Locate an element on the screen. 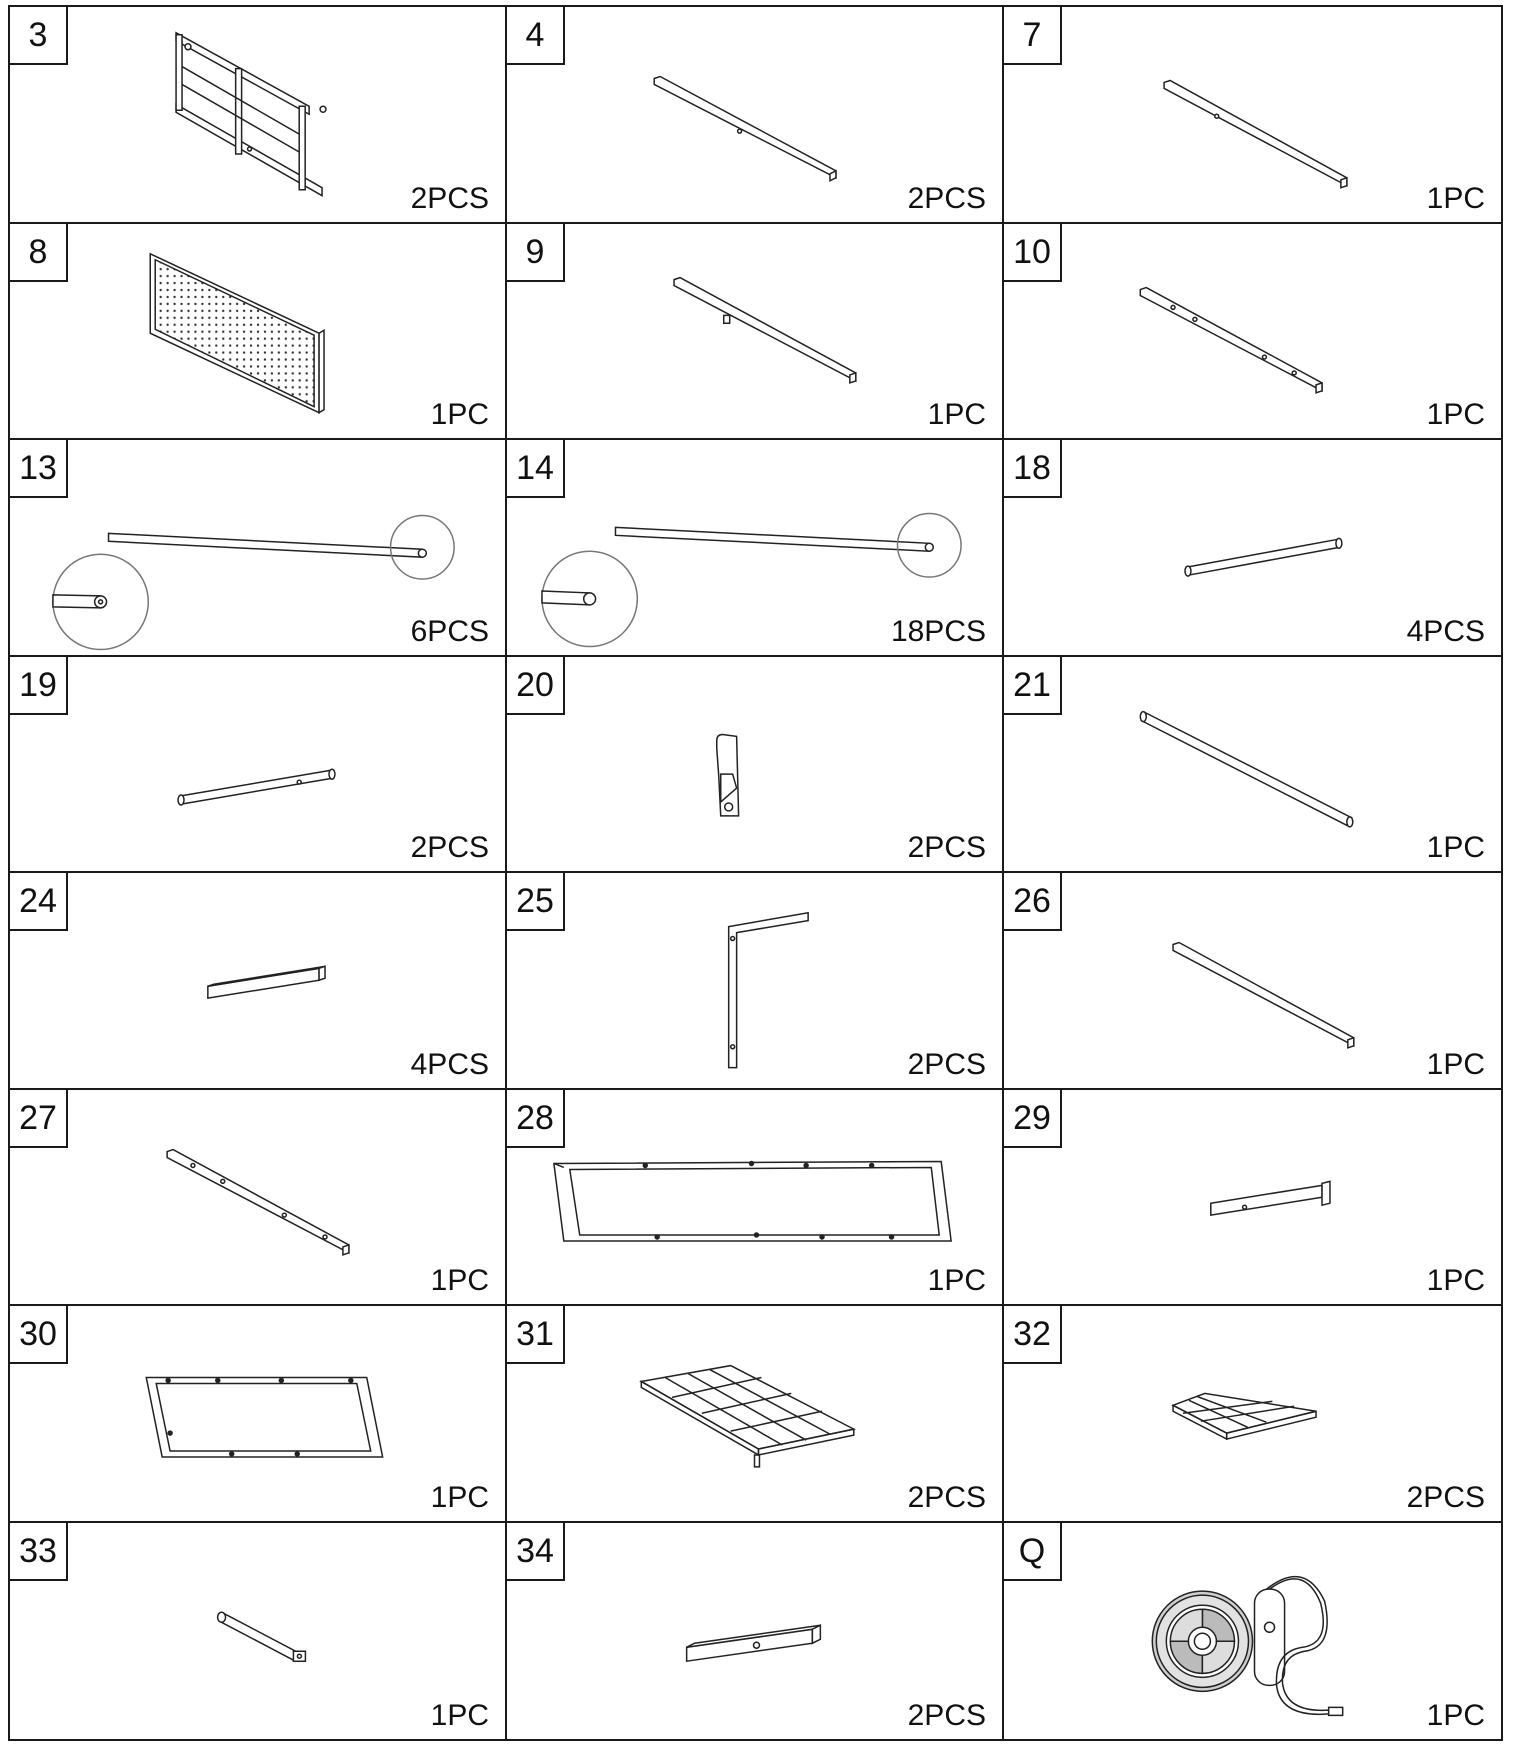 The height and width of the screenshot is (1745, 1517). part-cell-33: 33 1PC is located at coordinates (258, 1631).